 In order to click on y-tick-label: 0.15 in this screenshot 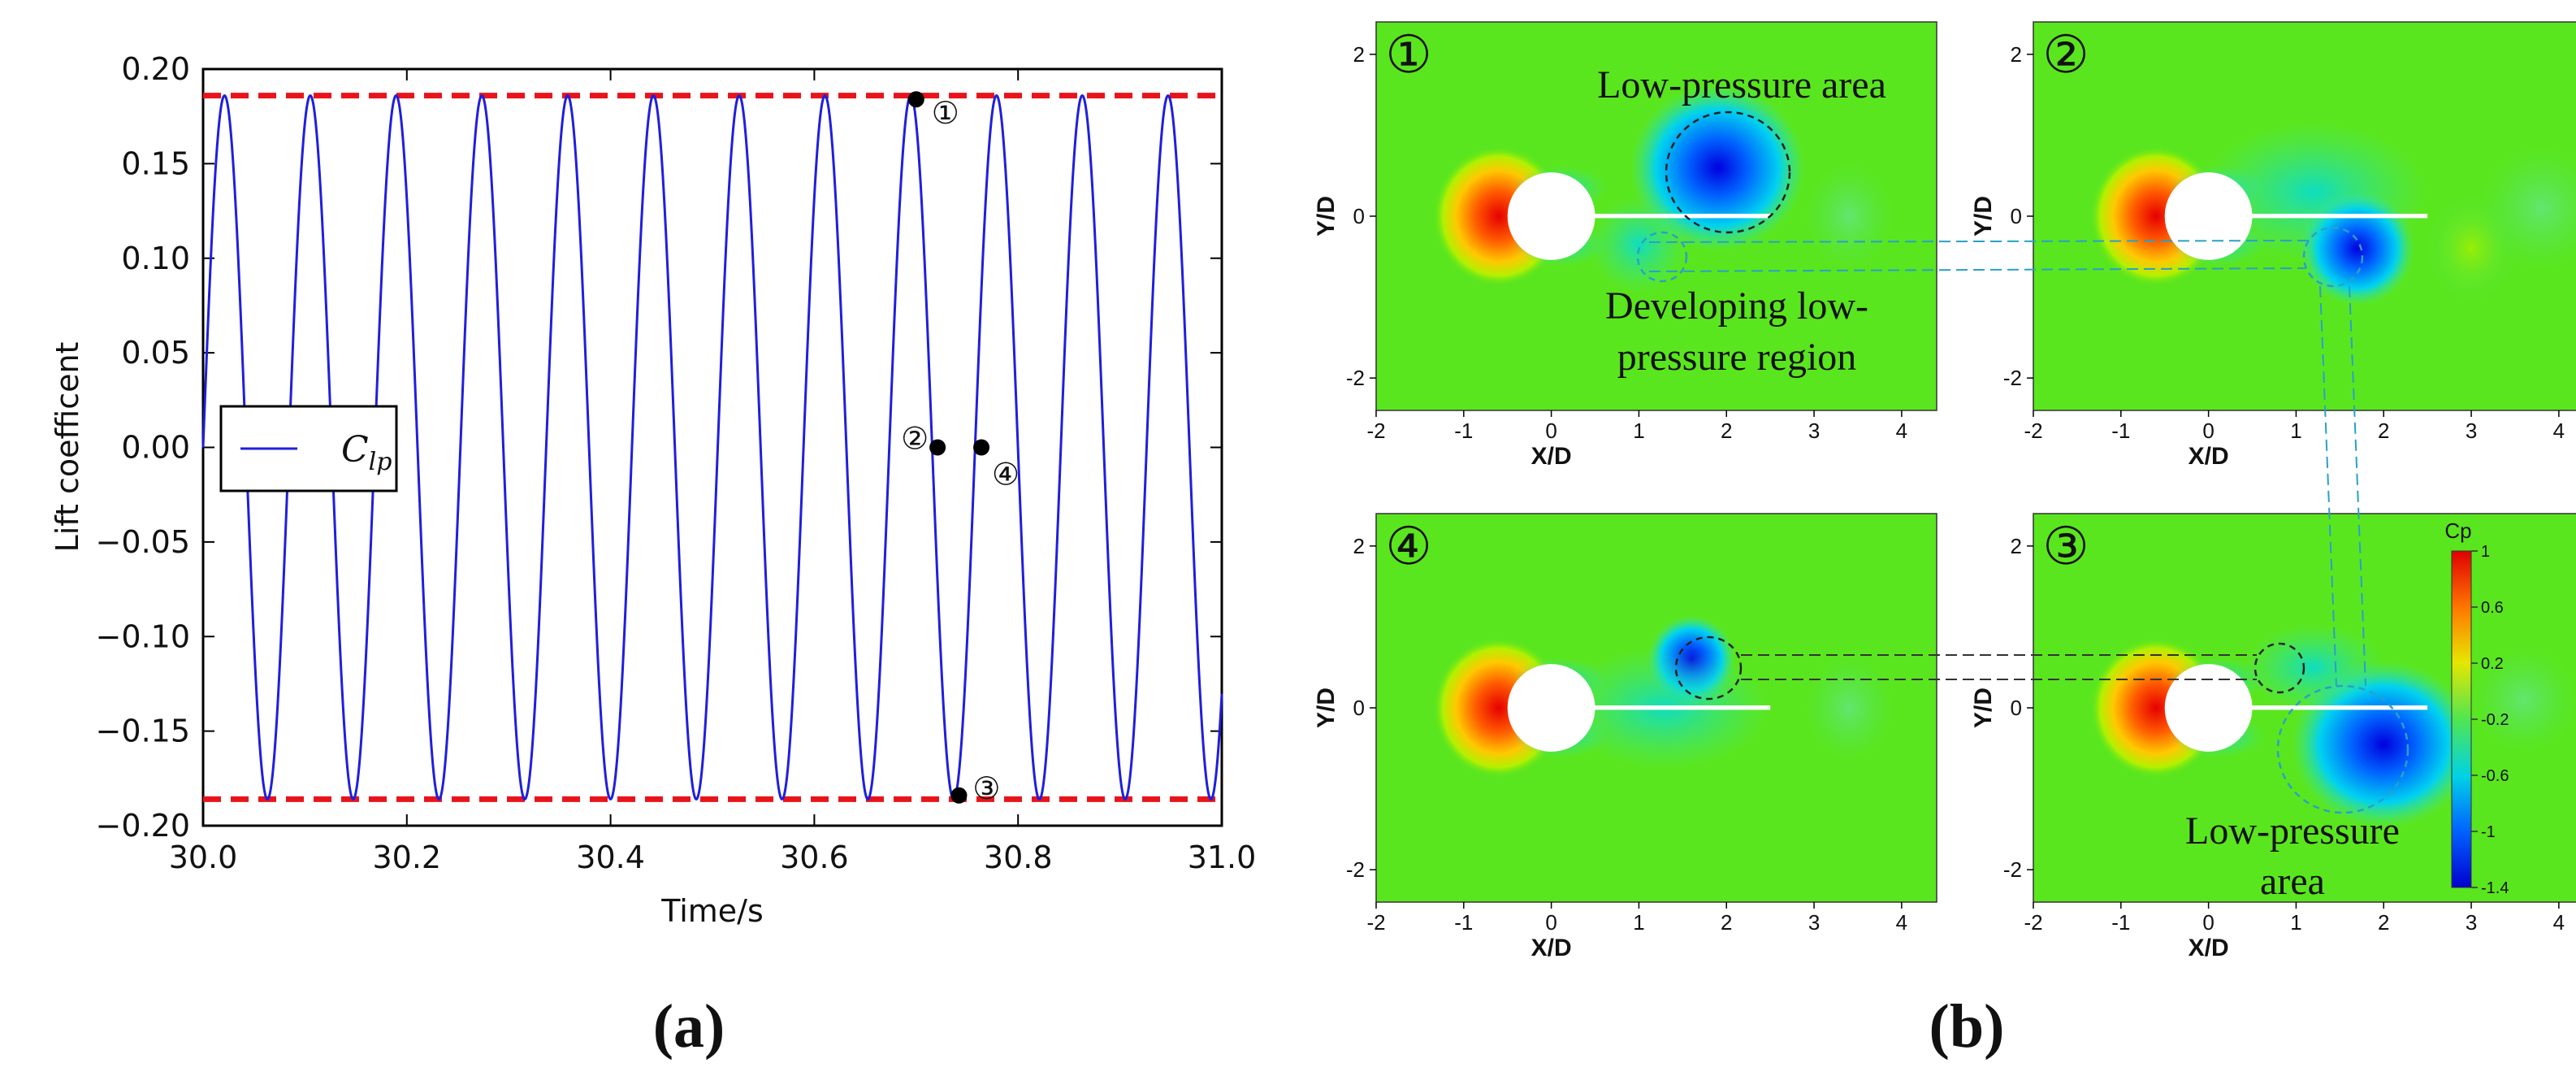, I will do `click(155, 163)`.